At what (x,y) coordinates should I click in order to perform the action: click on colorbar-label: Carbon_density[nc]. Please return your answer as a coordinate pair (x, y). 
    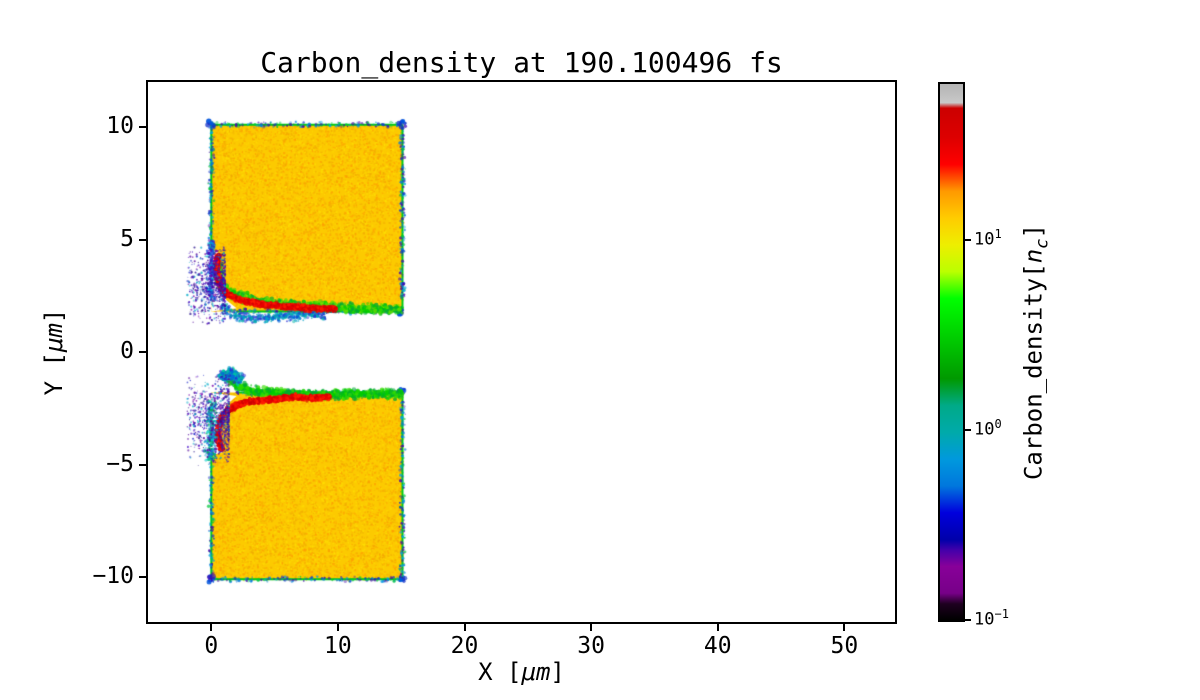
    Looking at the image, I should click on (1036, 352).